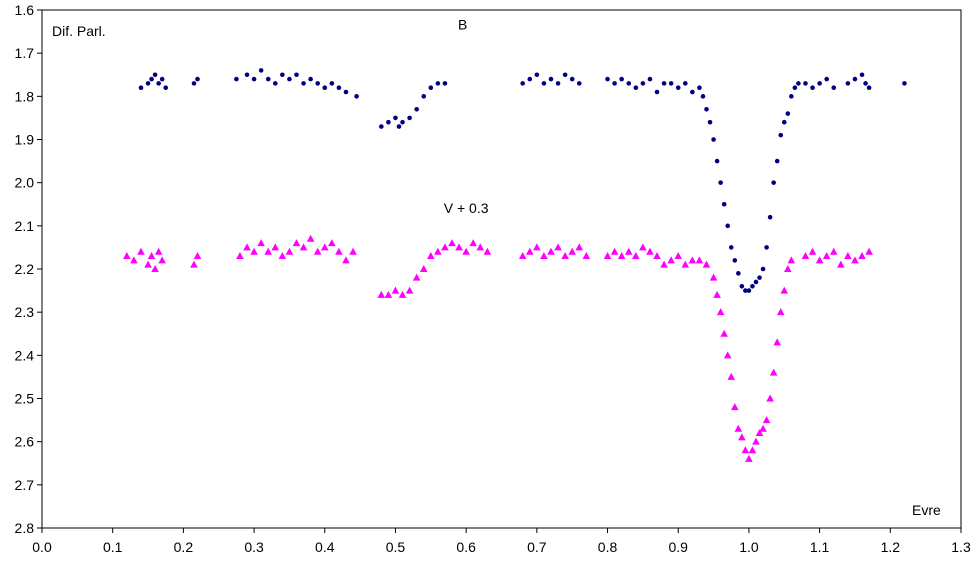  What do you see at coordinates (25, 10) in the screenshot?
I see `y-tick-label: 1.6` at bounding box center [25, 10].